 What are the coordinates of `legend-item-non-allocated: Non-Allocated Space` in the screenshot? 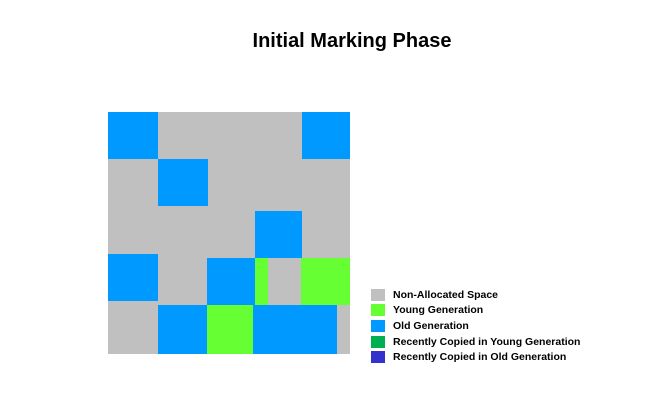 It's located at (475, 295).